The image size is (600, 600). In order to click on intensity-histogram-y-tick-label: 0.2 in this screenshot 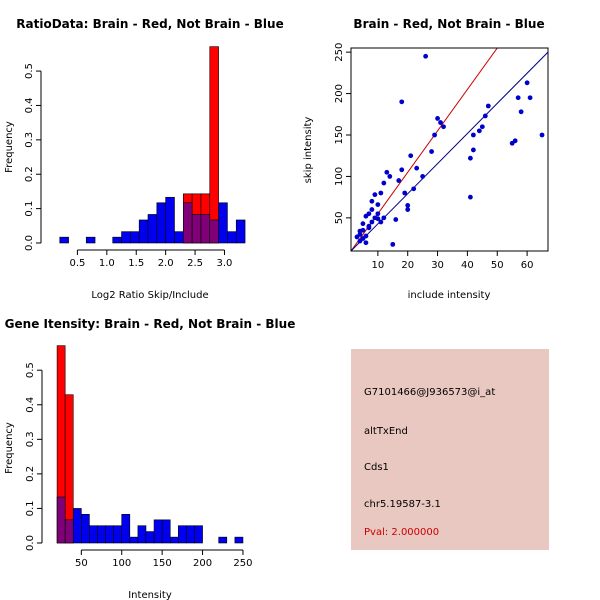, I will do `click(30, 474)`.